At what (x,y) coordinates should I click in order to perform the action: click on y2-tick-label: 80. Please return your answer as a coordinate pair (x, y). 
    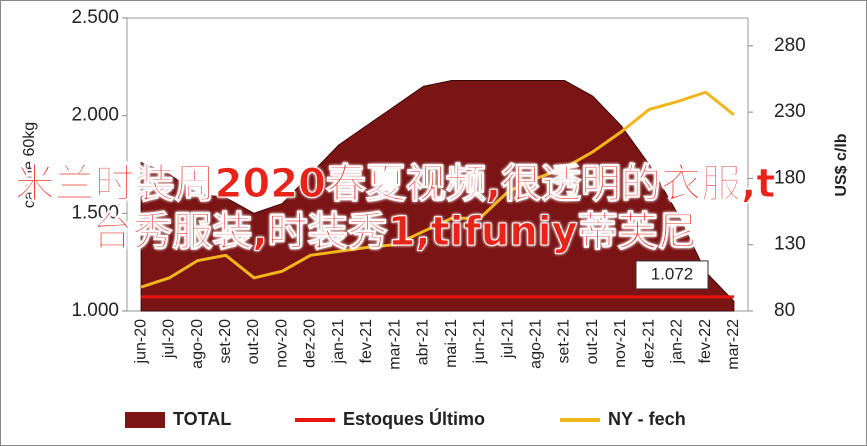
    Looking at the image, I should click on (784, 310).